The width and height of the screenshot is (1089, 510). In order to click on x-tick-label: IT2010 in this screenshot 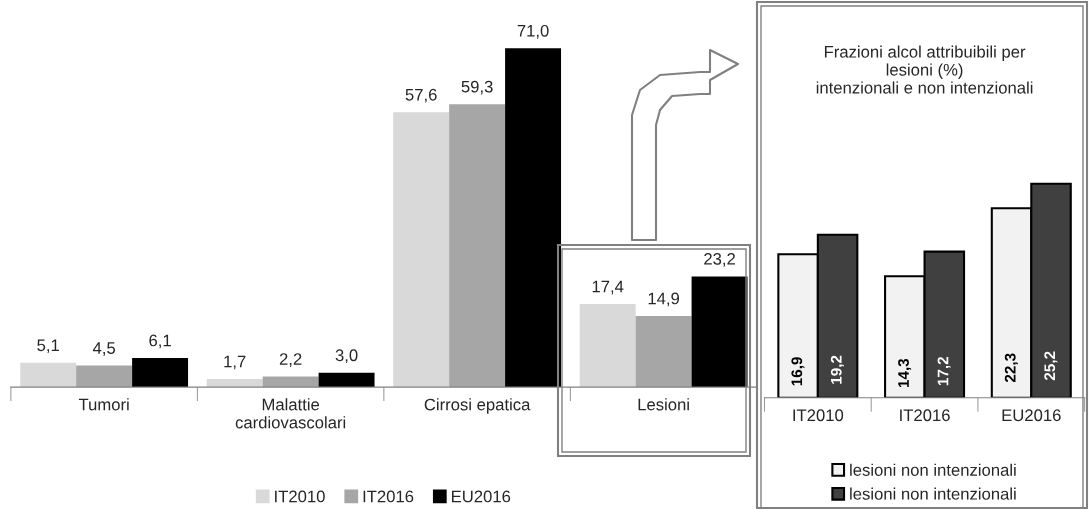, I will do `click(818, 415)`.